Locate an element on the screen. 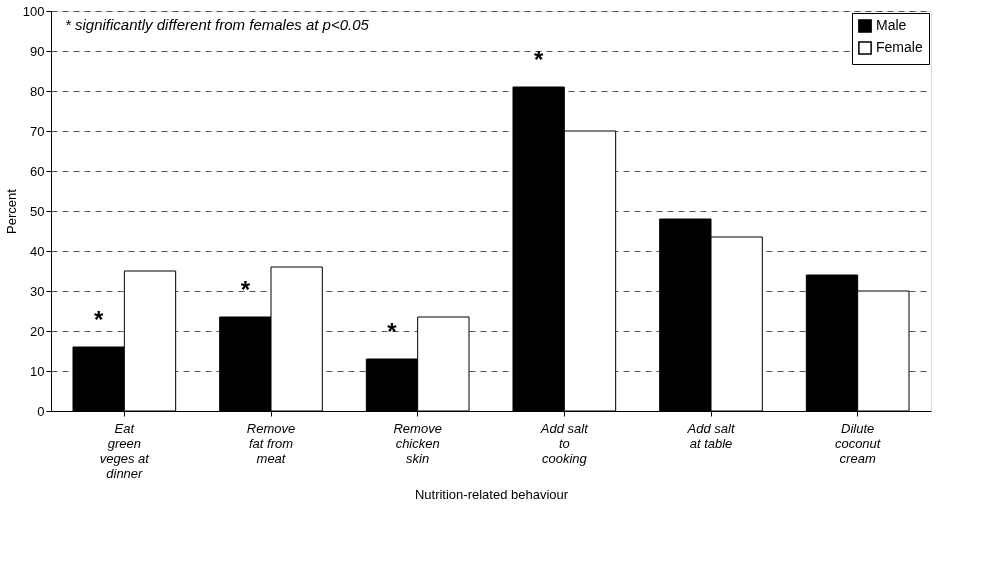  y-tick-label: 10 is located at coordinates (37, 371).